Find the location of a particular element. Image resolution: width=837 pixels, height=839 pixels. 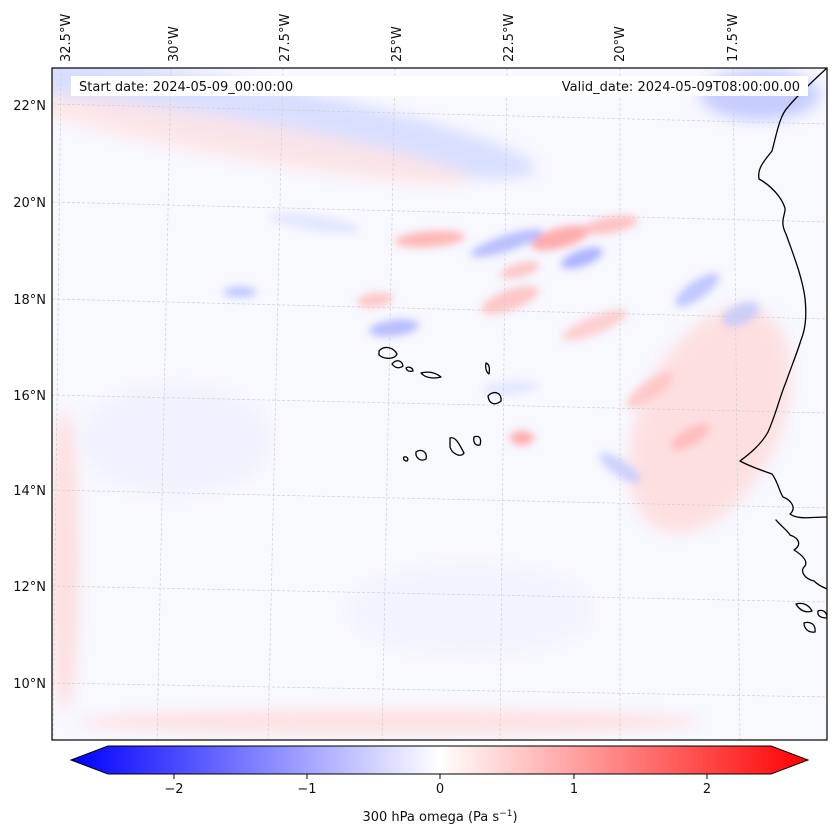

anomaly-south-edge is located at coordinates (390, 722).